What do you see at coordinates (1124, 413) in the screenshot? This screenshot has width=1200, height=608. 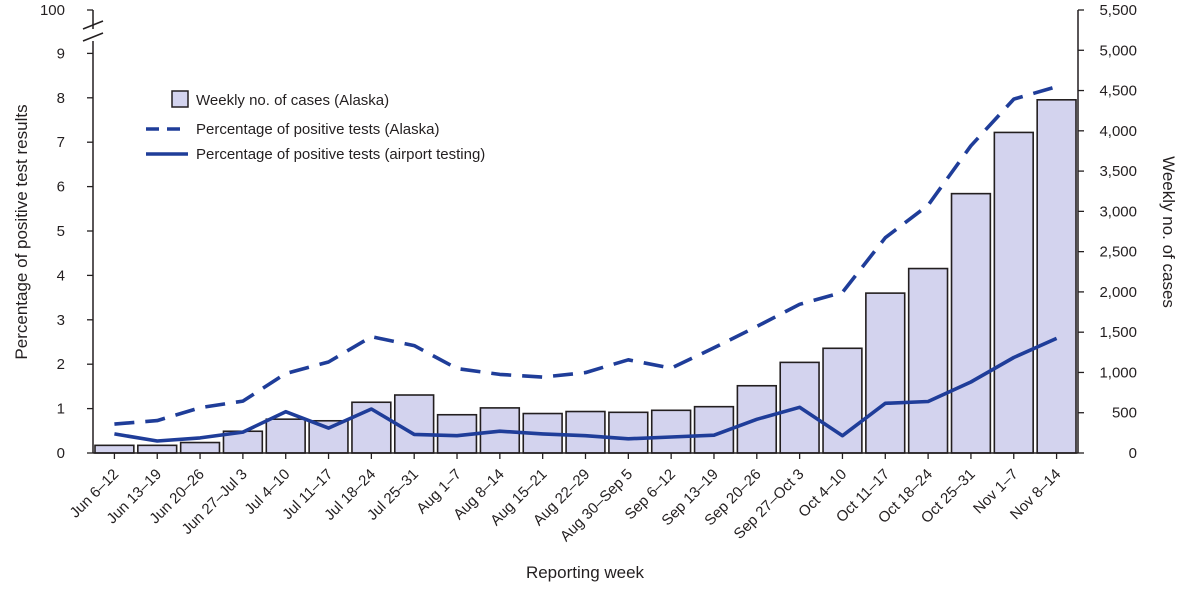 I see `y2-tick-label: 500` at bounding box center [1124, 413].